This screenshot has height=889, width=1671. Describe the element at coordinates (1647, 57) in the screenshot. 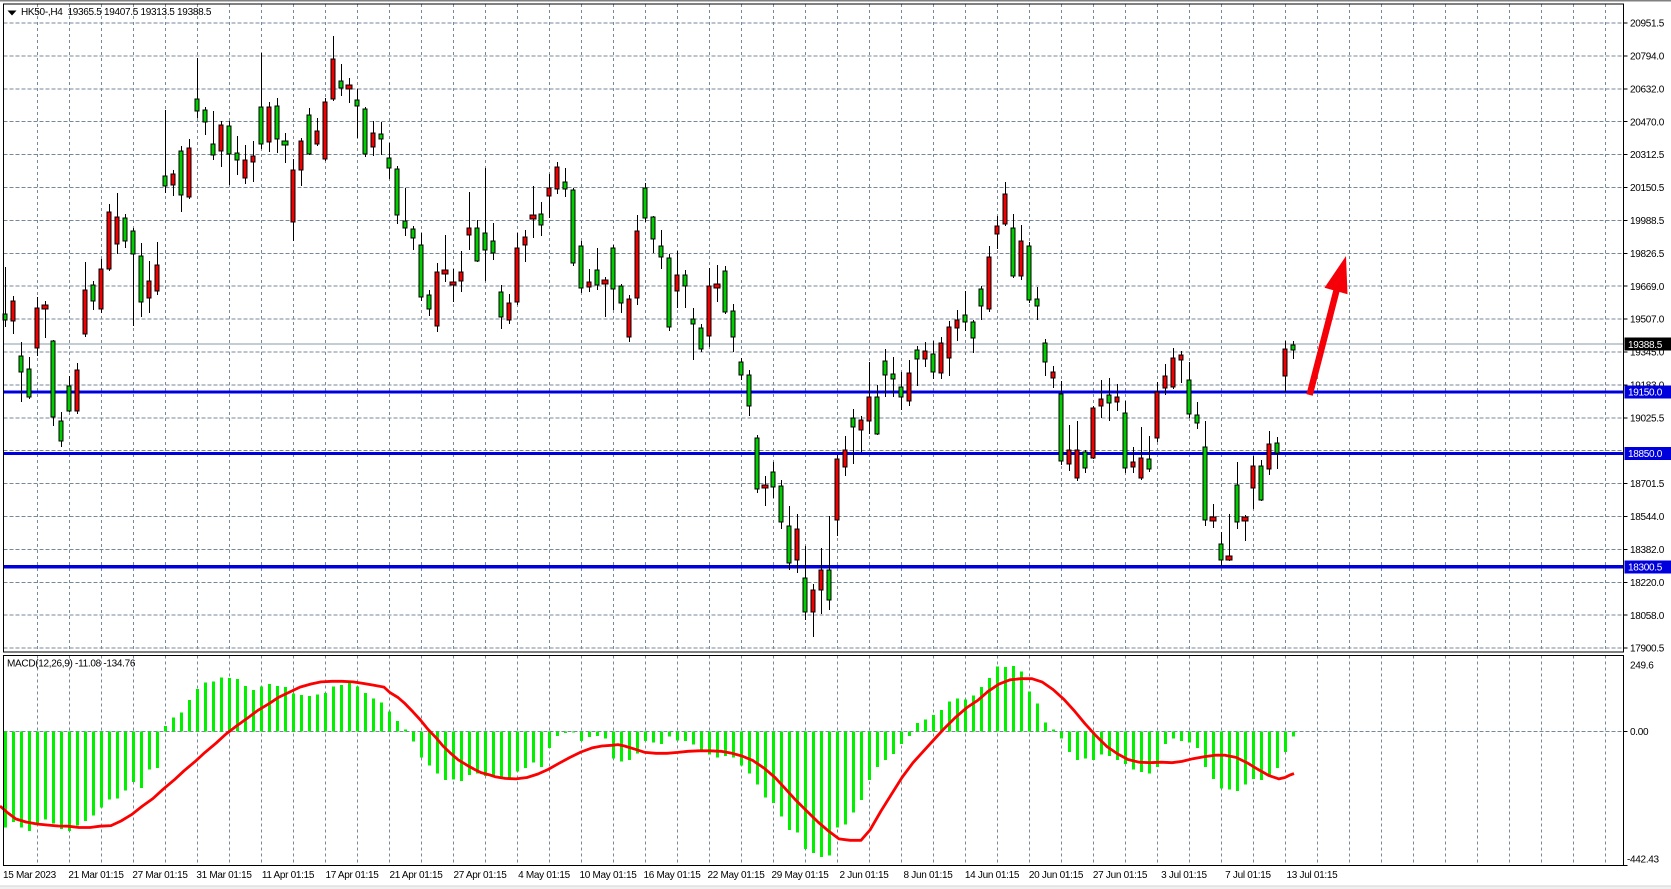

I see `svg-text: 20794.0` at that location.